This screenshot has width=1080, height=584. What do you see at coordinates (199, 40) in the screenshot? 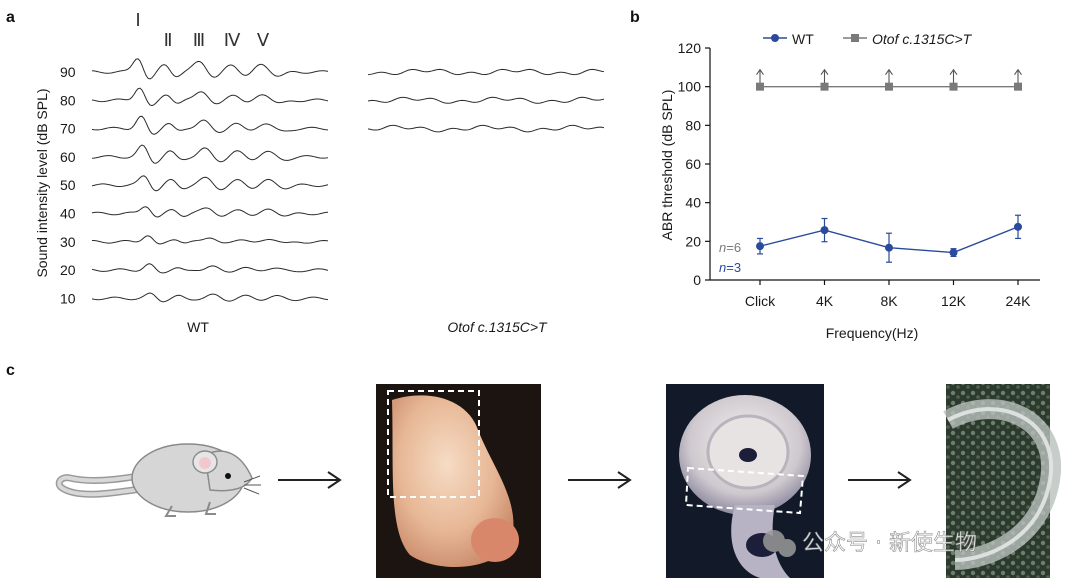
I see `wave-label: Ⅲ` at bounding box center [199, 40].